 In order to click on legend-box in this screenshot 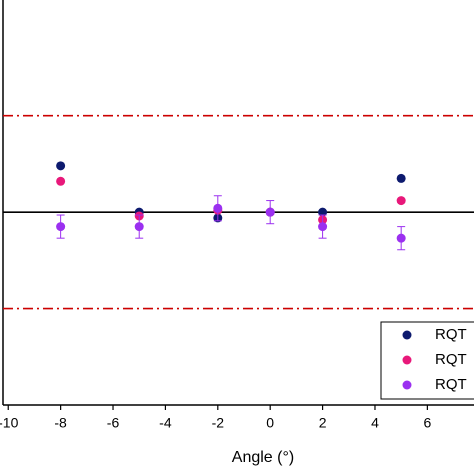, I will do `click(427, 360)`.